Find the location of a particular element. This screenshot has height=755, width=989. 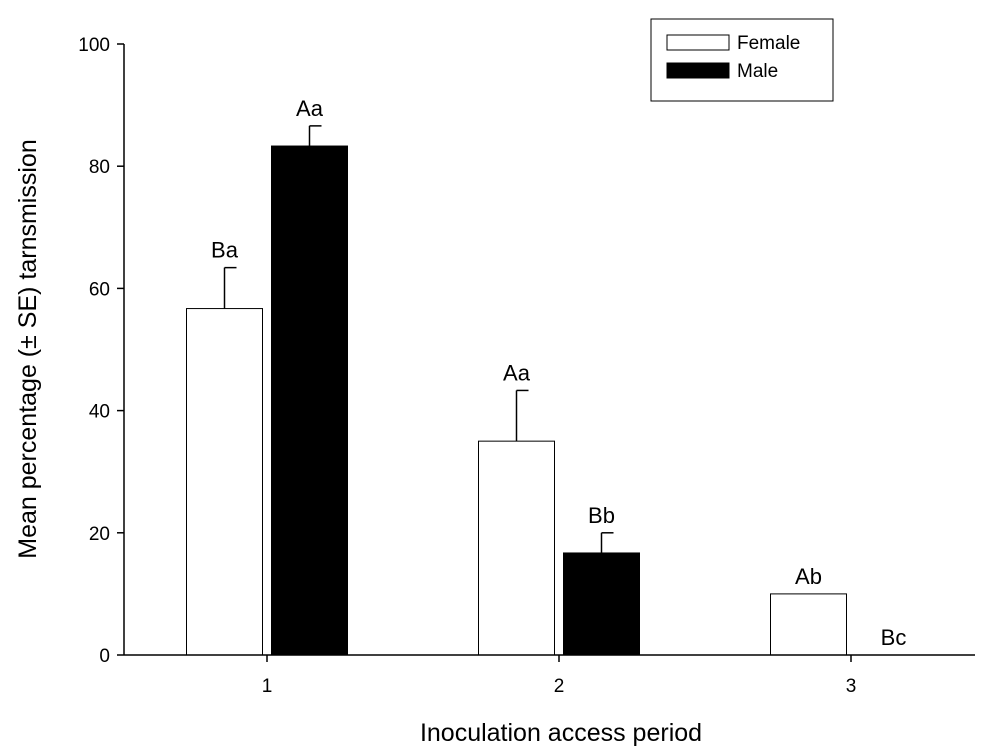

data-label-female-3: Ab is located at coordinates (808, 576).